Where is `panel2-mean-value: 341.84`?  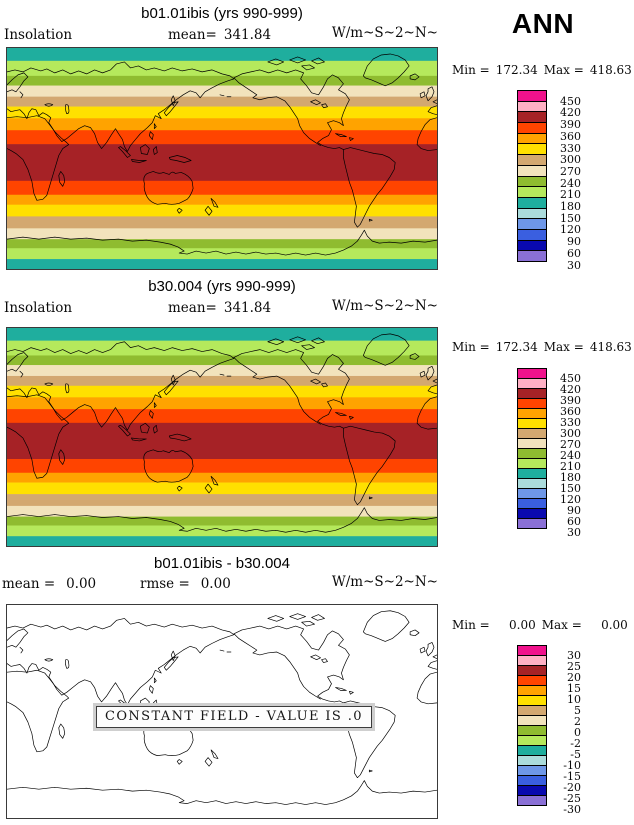 panel2-mean-value: 341.84 is located at coordinates (247, 308).